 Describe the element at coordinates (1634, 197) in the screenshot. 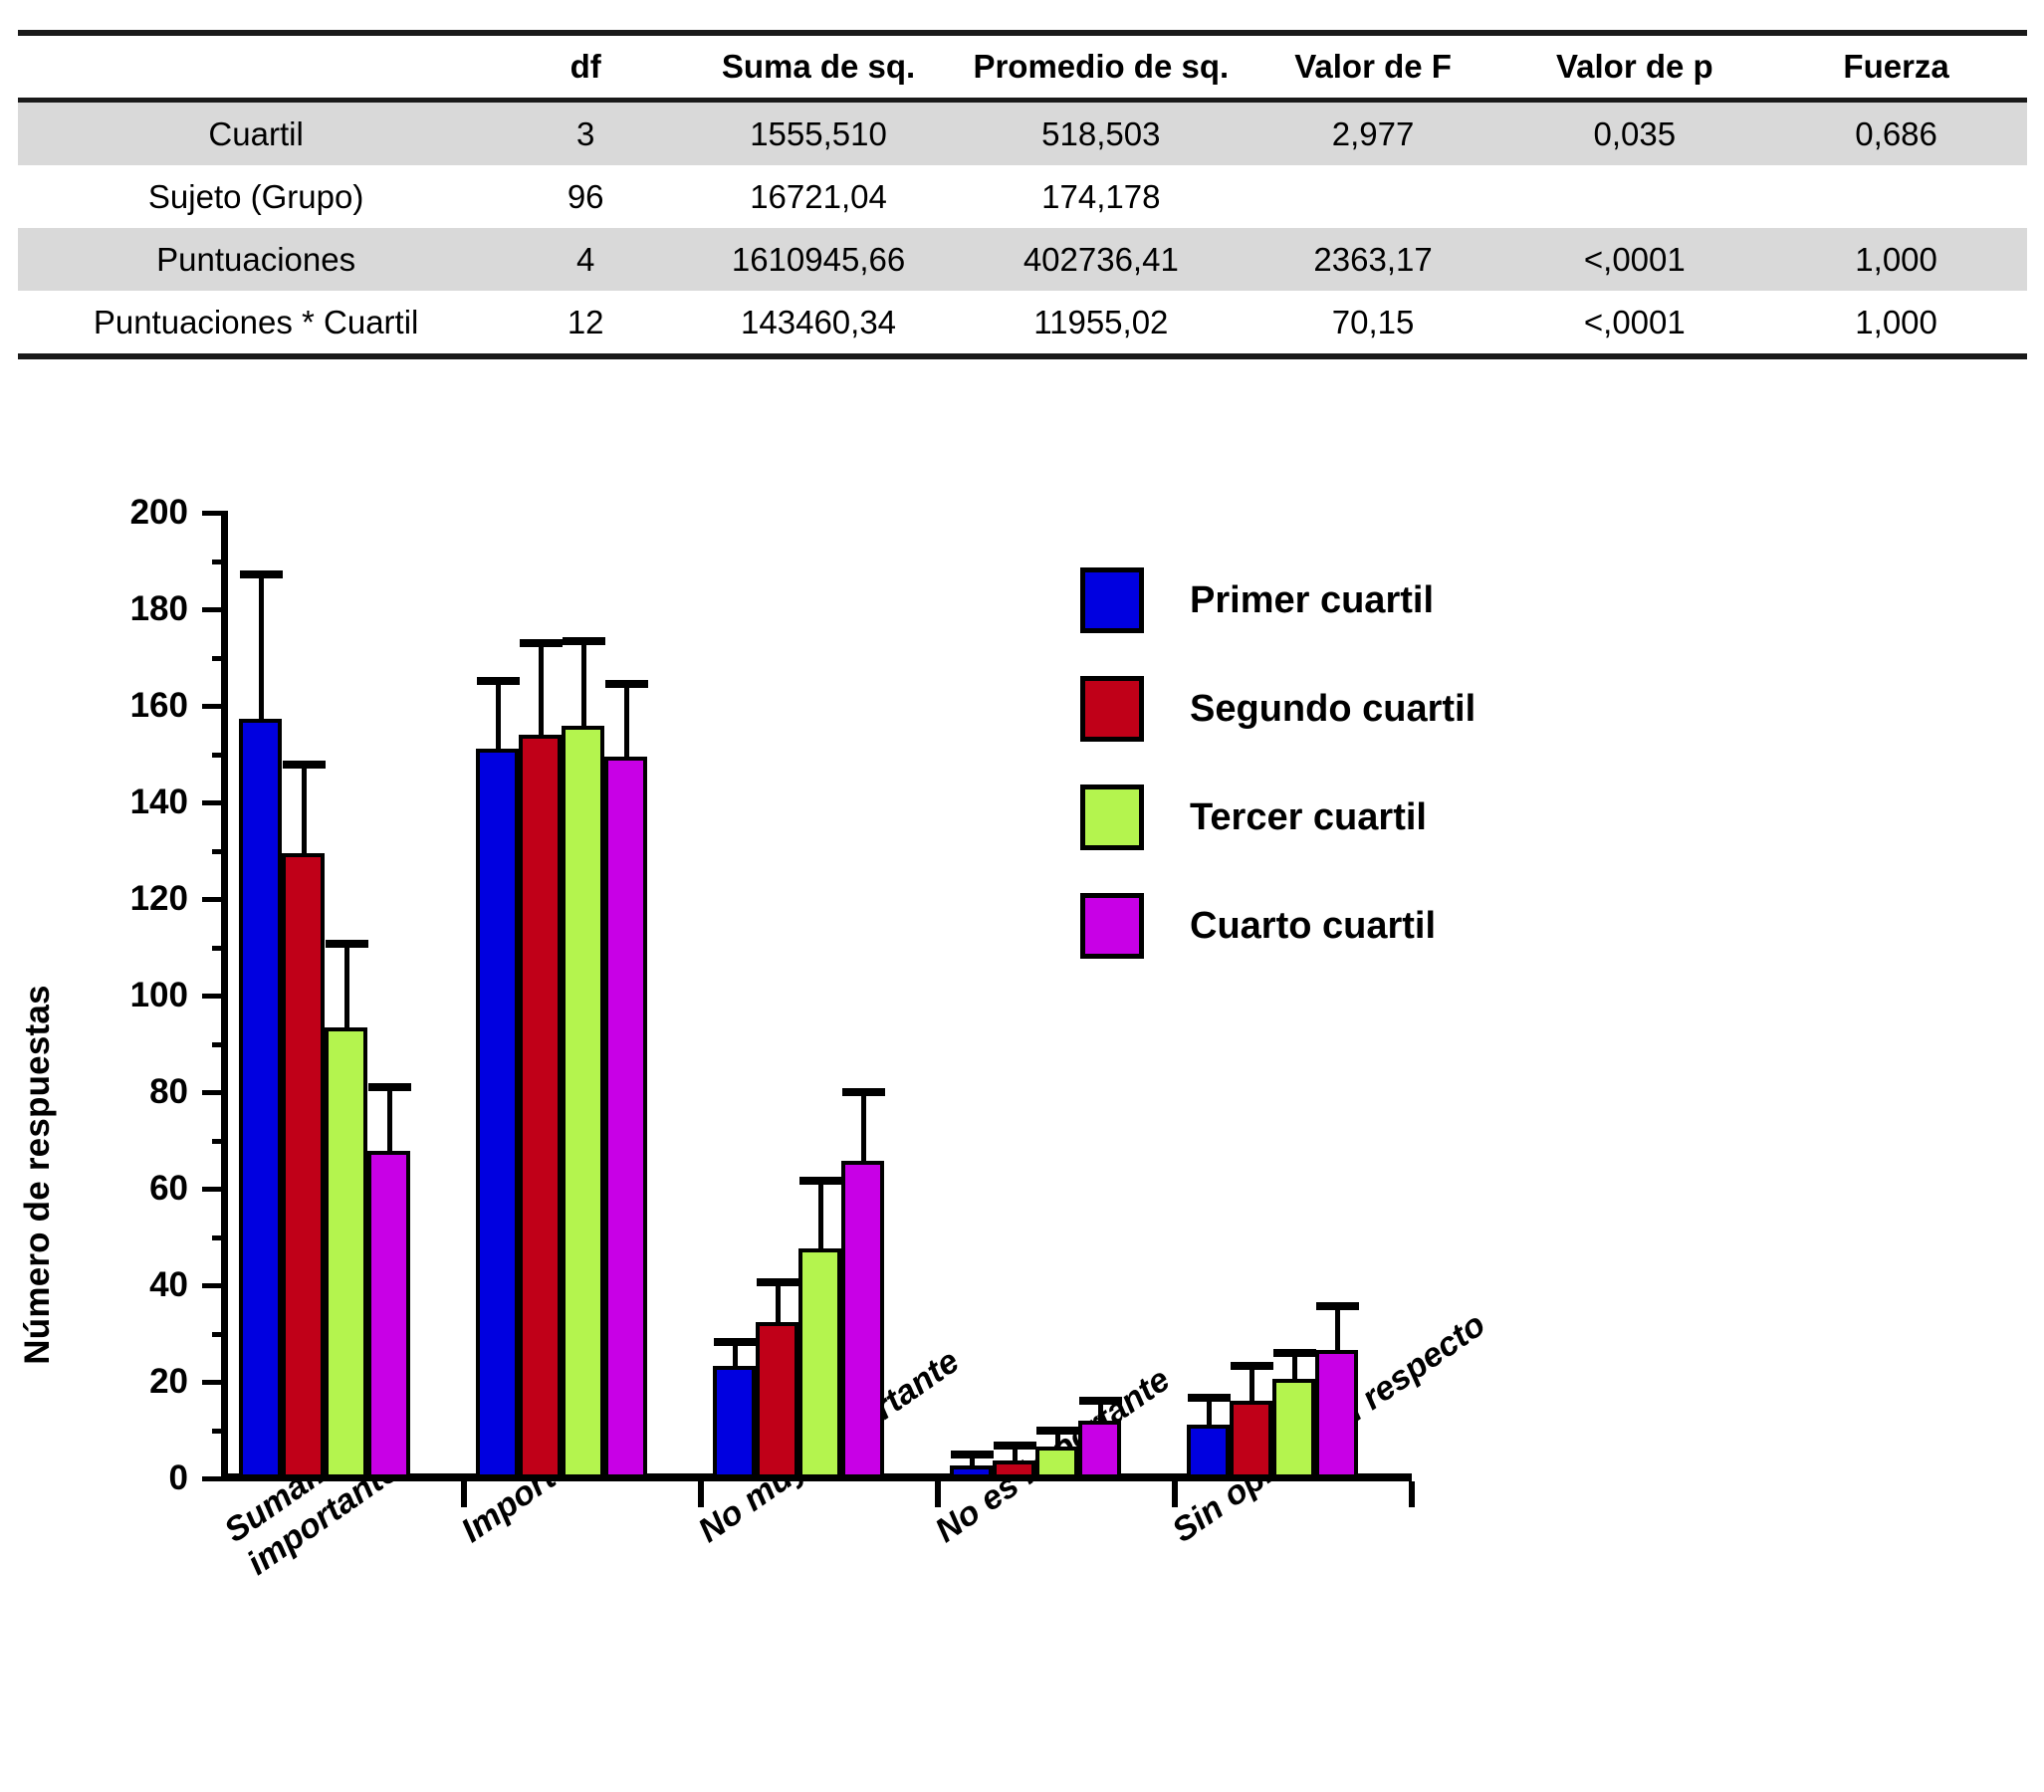

I see `cell-p-value` at that location.